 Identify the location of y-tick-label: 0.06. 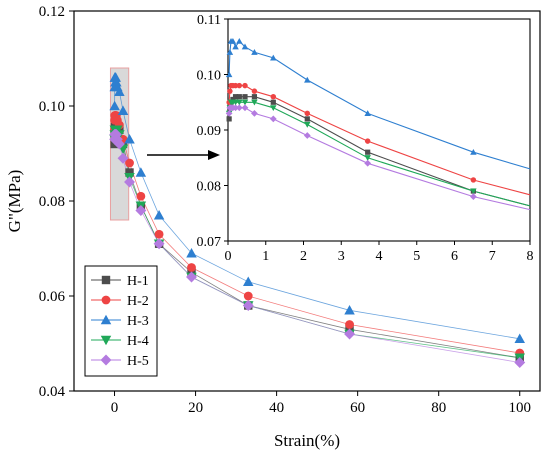
(52, 297).